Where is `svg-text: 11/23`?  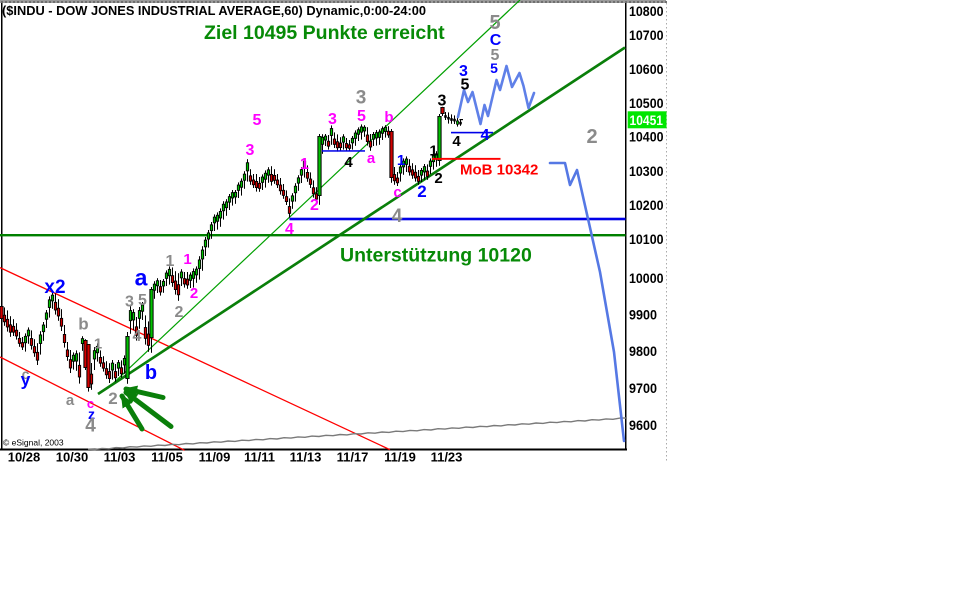
svg-text: 11/23 is located at coordinates (447, 457).